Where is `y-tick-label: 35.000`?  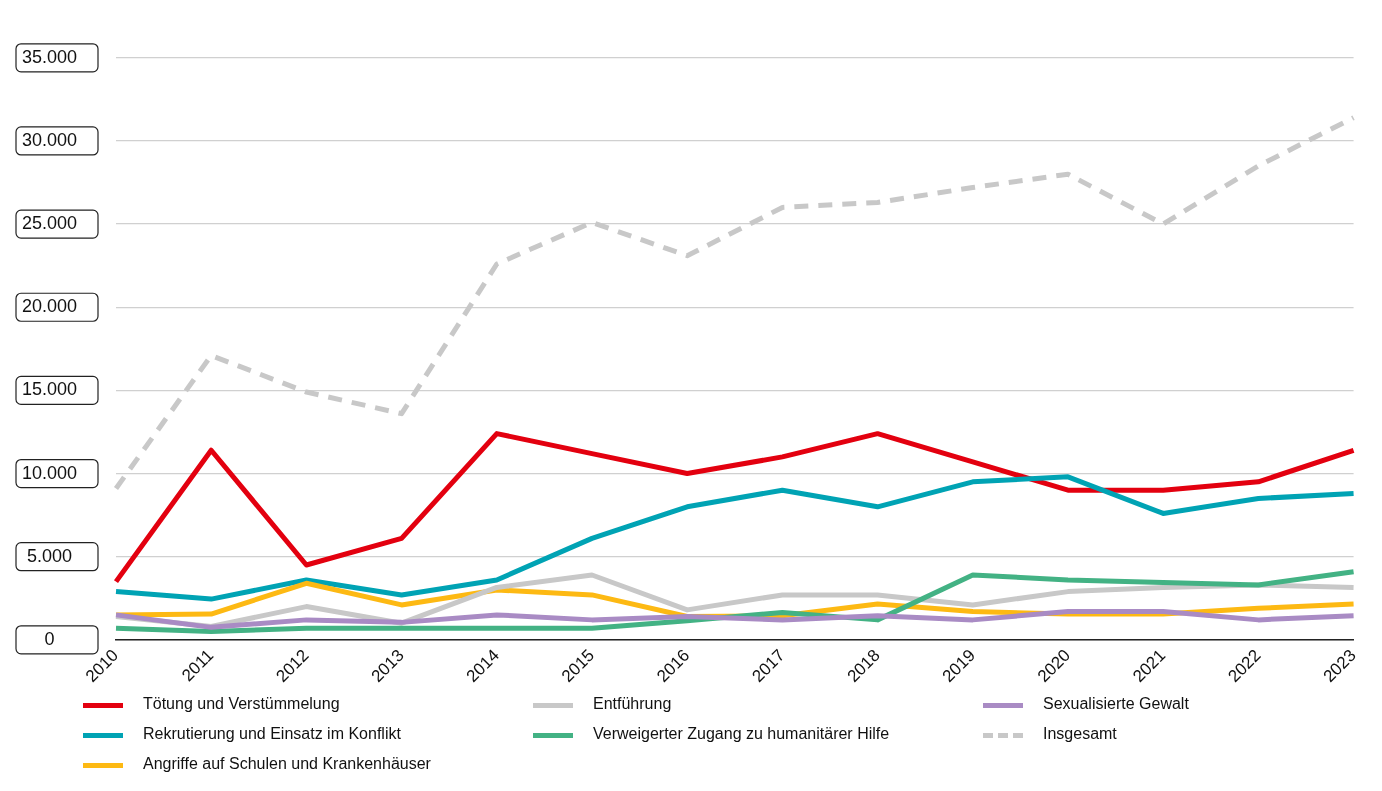 y-tick-label: 35.000 is located at coordinates (49, 56).